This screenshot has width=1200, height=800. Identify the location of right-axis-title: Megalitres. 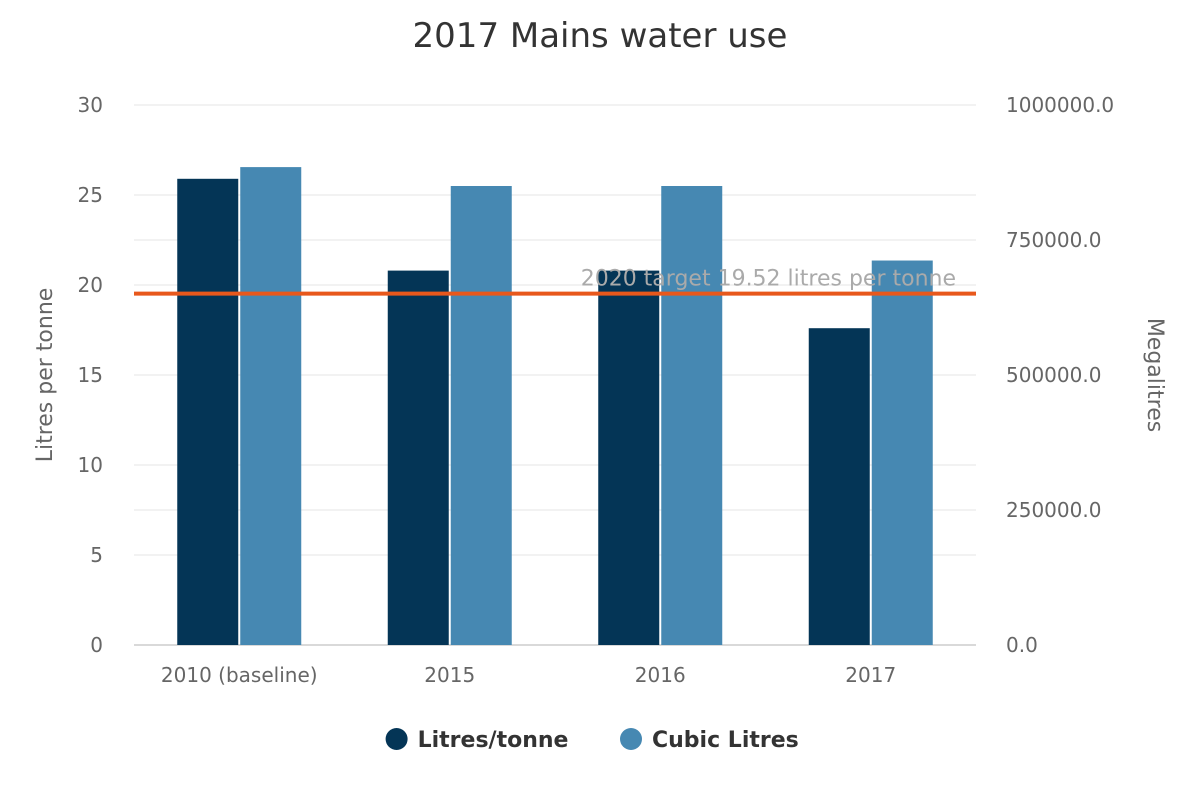
(1154, 375).